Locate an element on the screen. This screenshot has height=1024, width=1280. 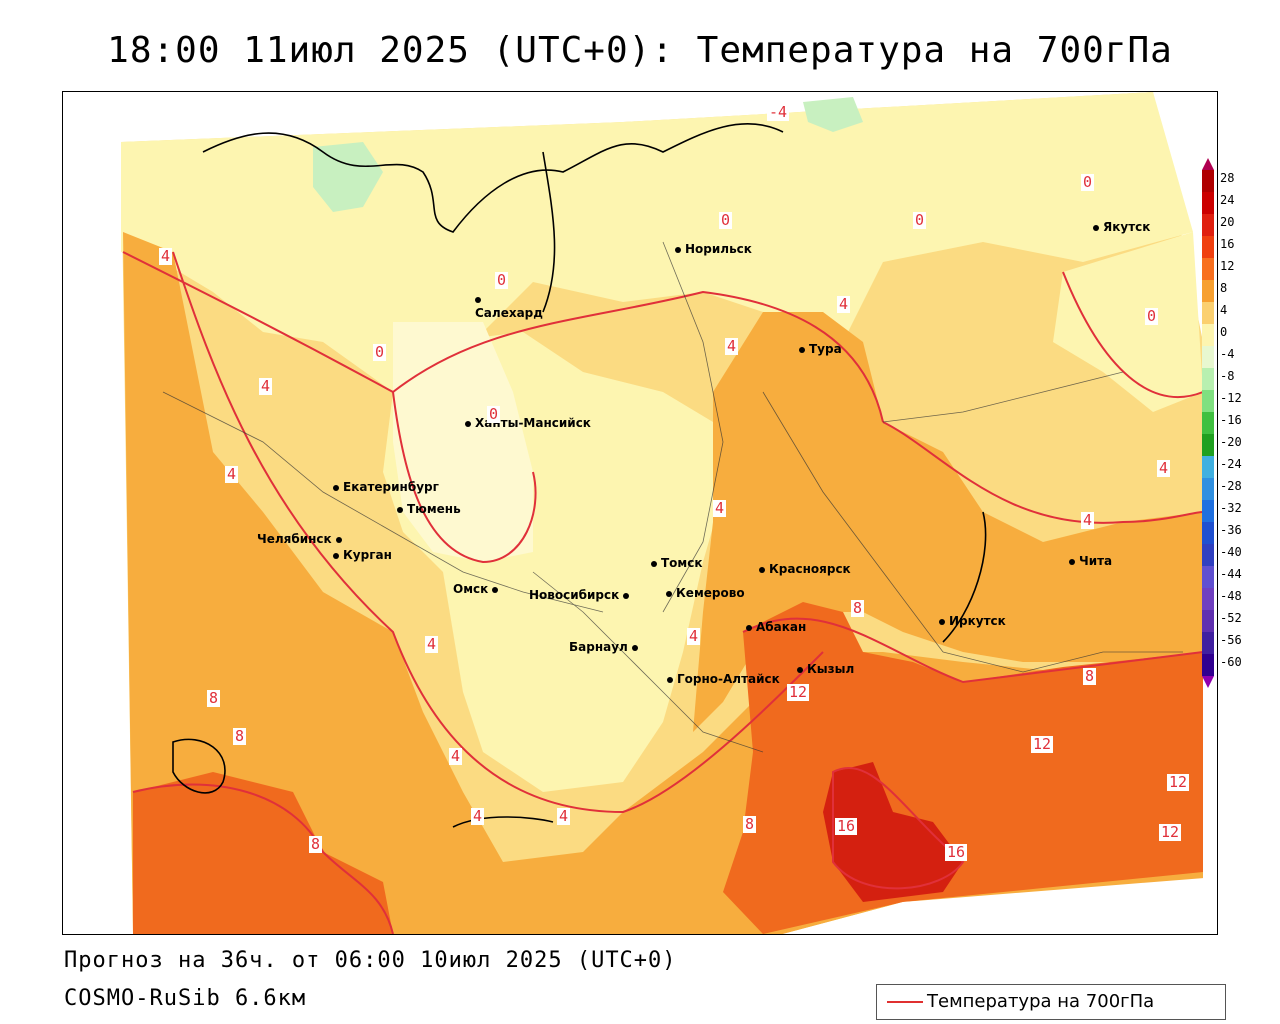
scale-tick-label: 28 is located at coordinates (1227, 178).